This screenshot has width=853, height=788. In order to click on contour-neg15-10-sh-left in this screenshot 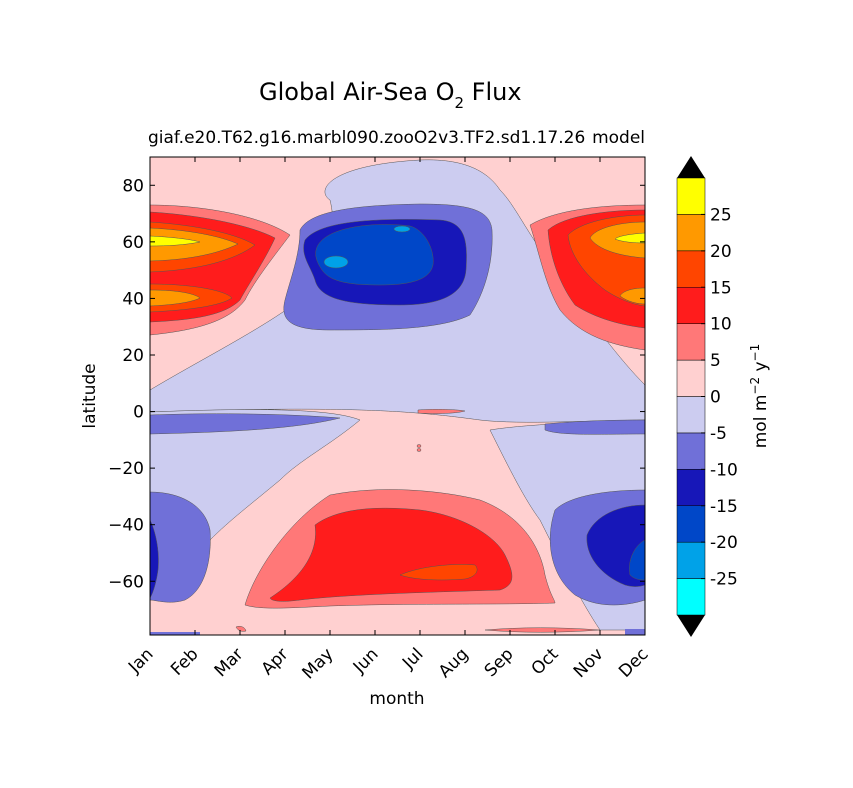, I will do `click(154, 559)`.